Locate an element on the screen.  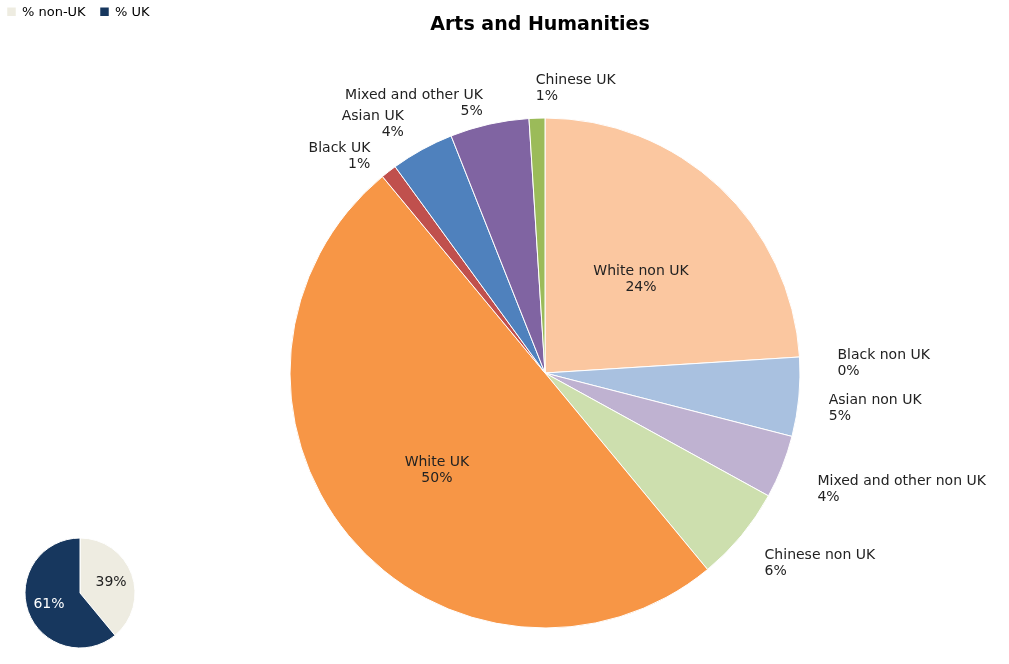
legend-label: % non-UK is located at coordinates (54, 11).